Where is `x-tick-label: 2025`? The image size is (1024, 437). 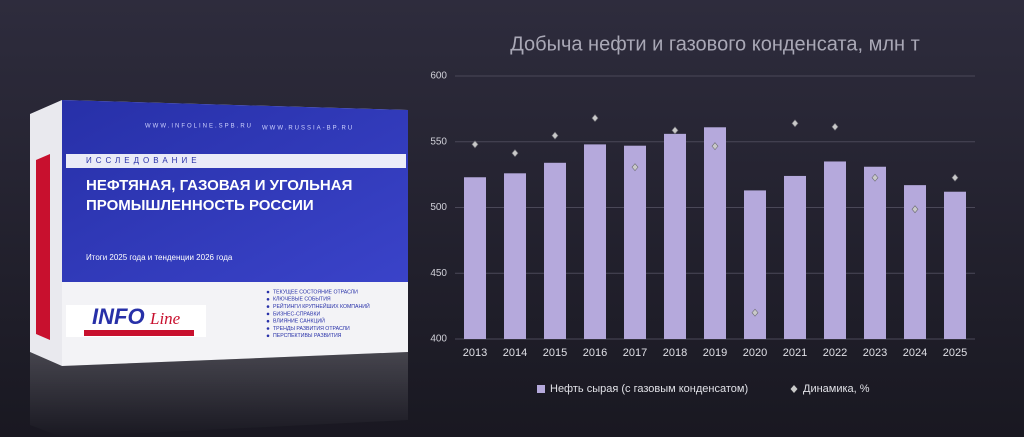
x-tick-label: 2025 is located at coordinates (955, 353).